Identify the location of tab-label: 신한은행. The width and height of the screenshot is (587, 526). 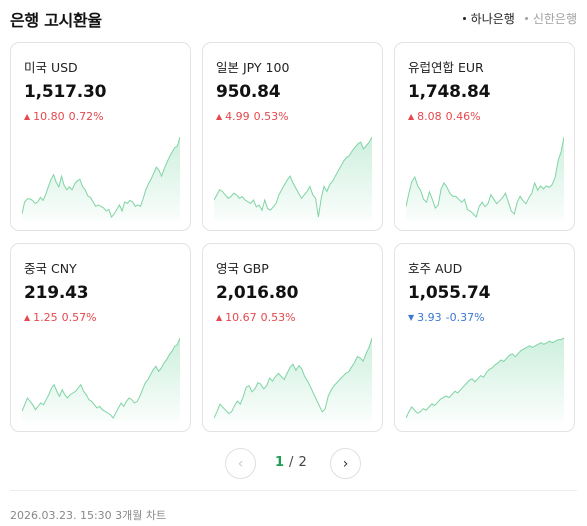
(554, 19).